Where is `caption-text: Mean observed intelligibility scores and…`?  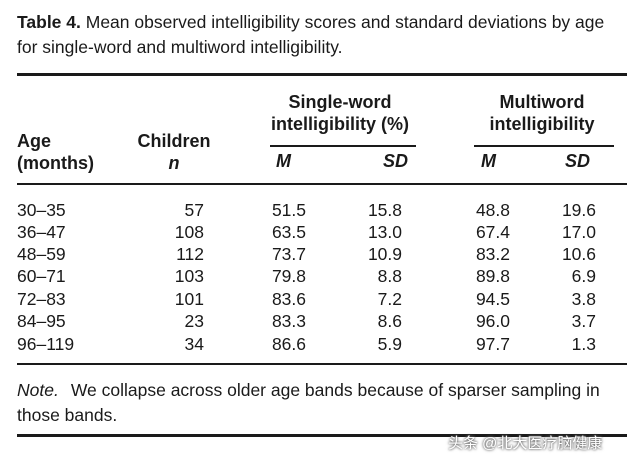 caption-text: Mean observed intelligibility scores and… is located at coordinates (311, 34).